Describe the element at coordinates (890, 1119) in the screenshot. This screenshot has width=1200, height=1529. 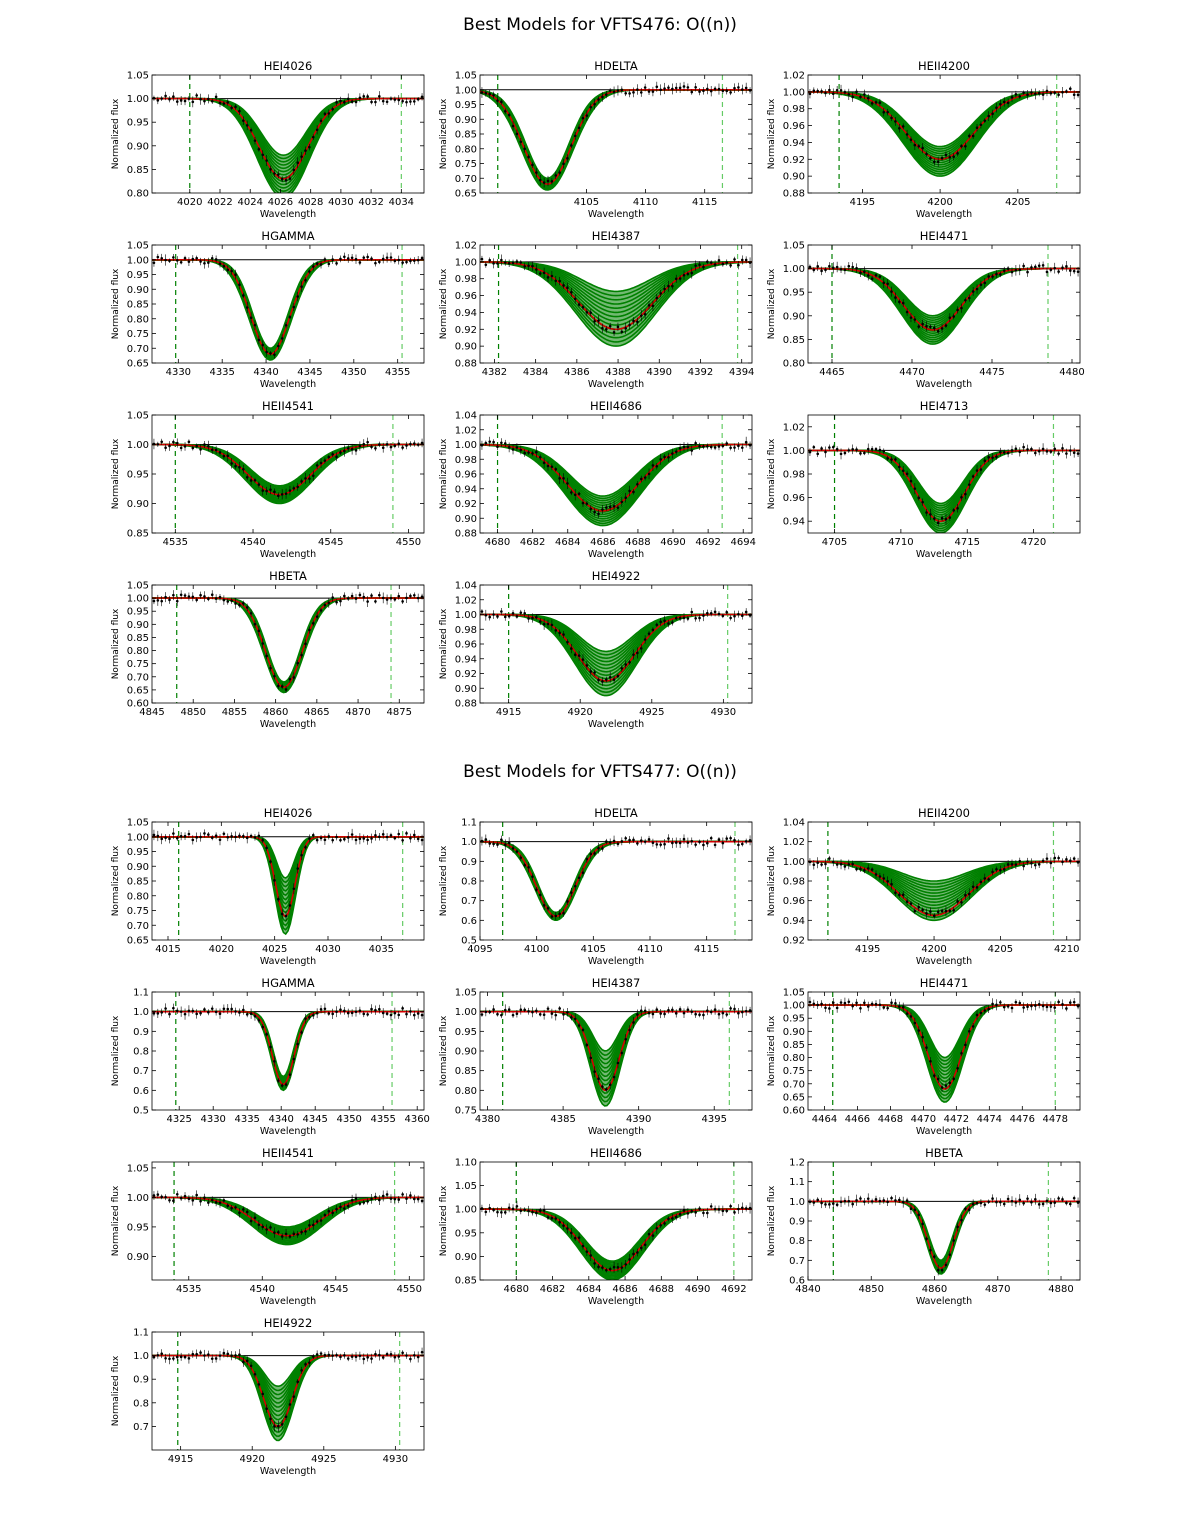
I see `x-tick-label: 4468` at that location.